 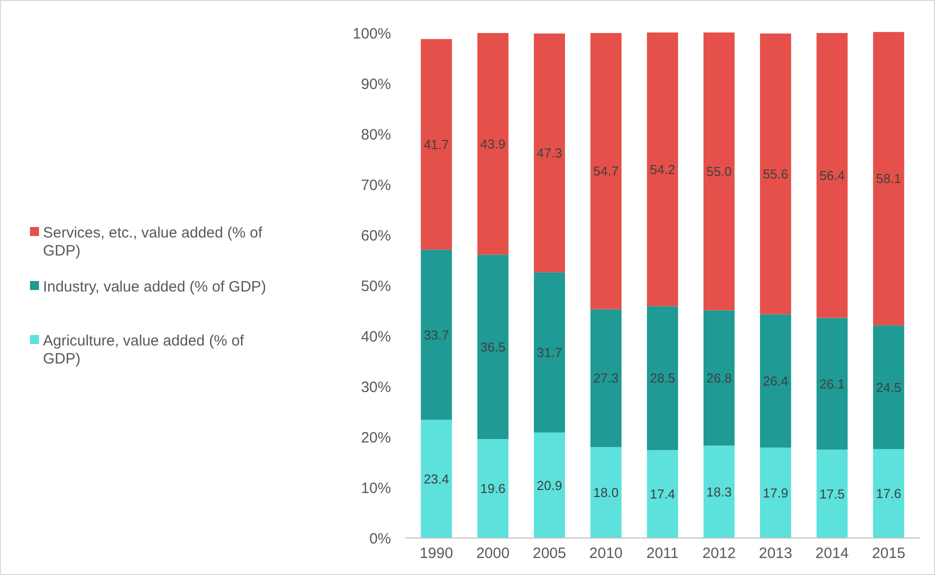 I want to click on data-label: 18.0, so click(x=606, y=492).